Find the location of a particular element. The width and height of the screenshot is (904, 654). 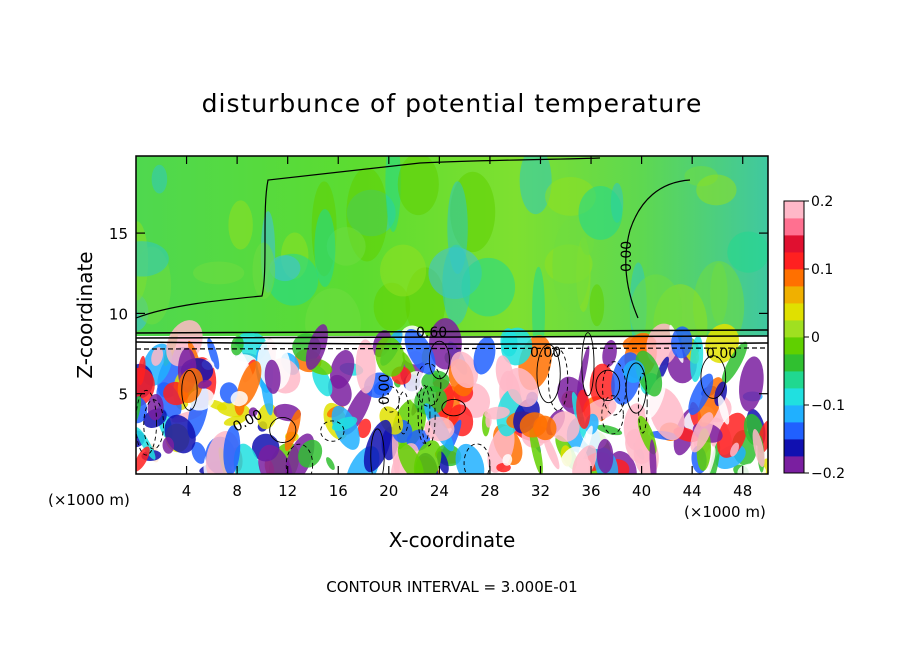

y-tick-label: 10 is located at coordinates (118, 314).